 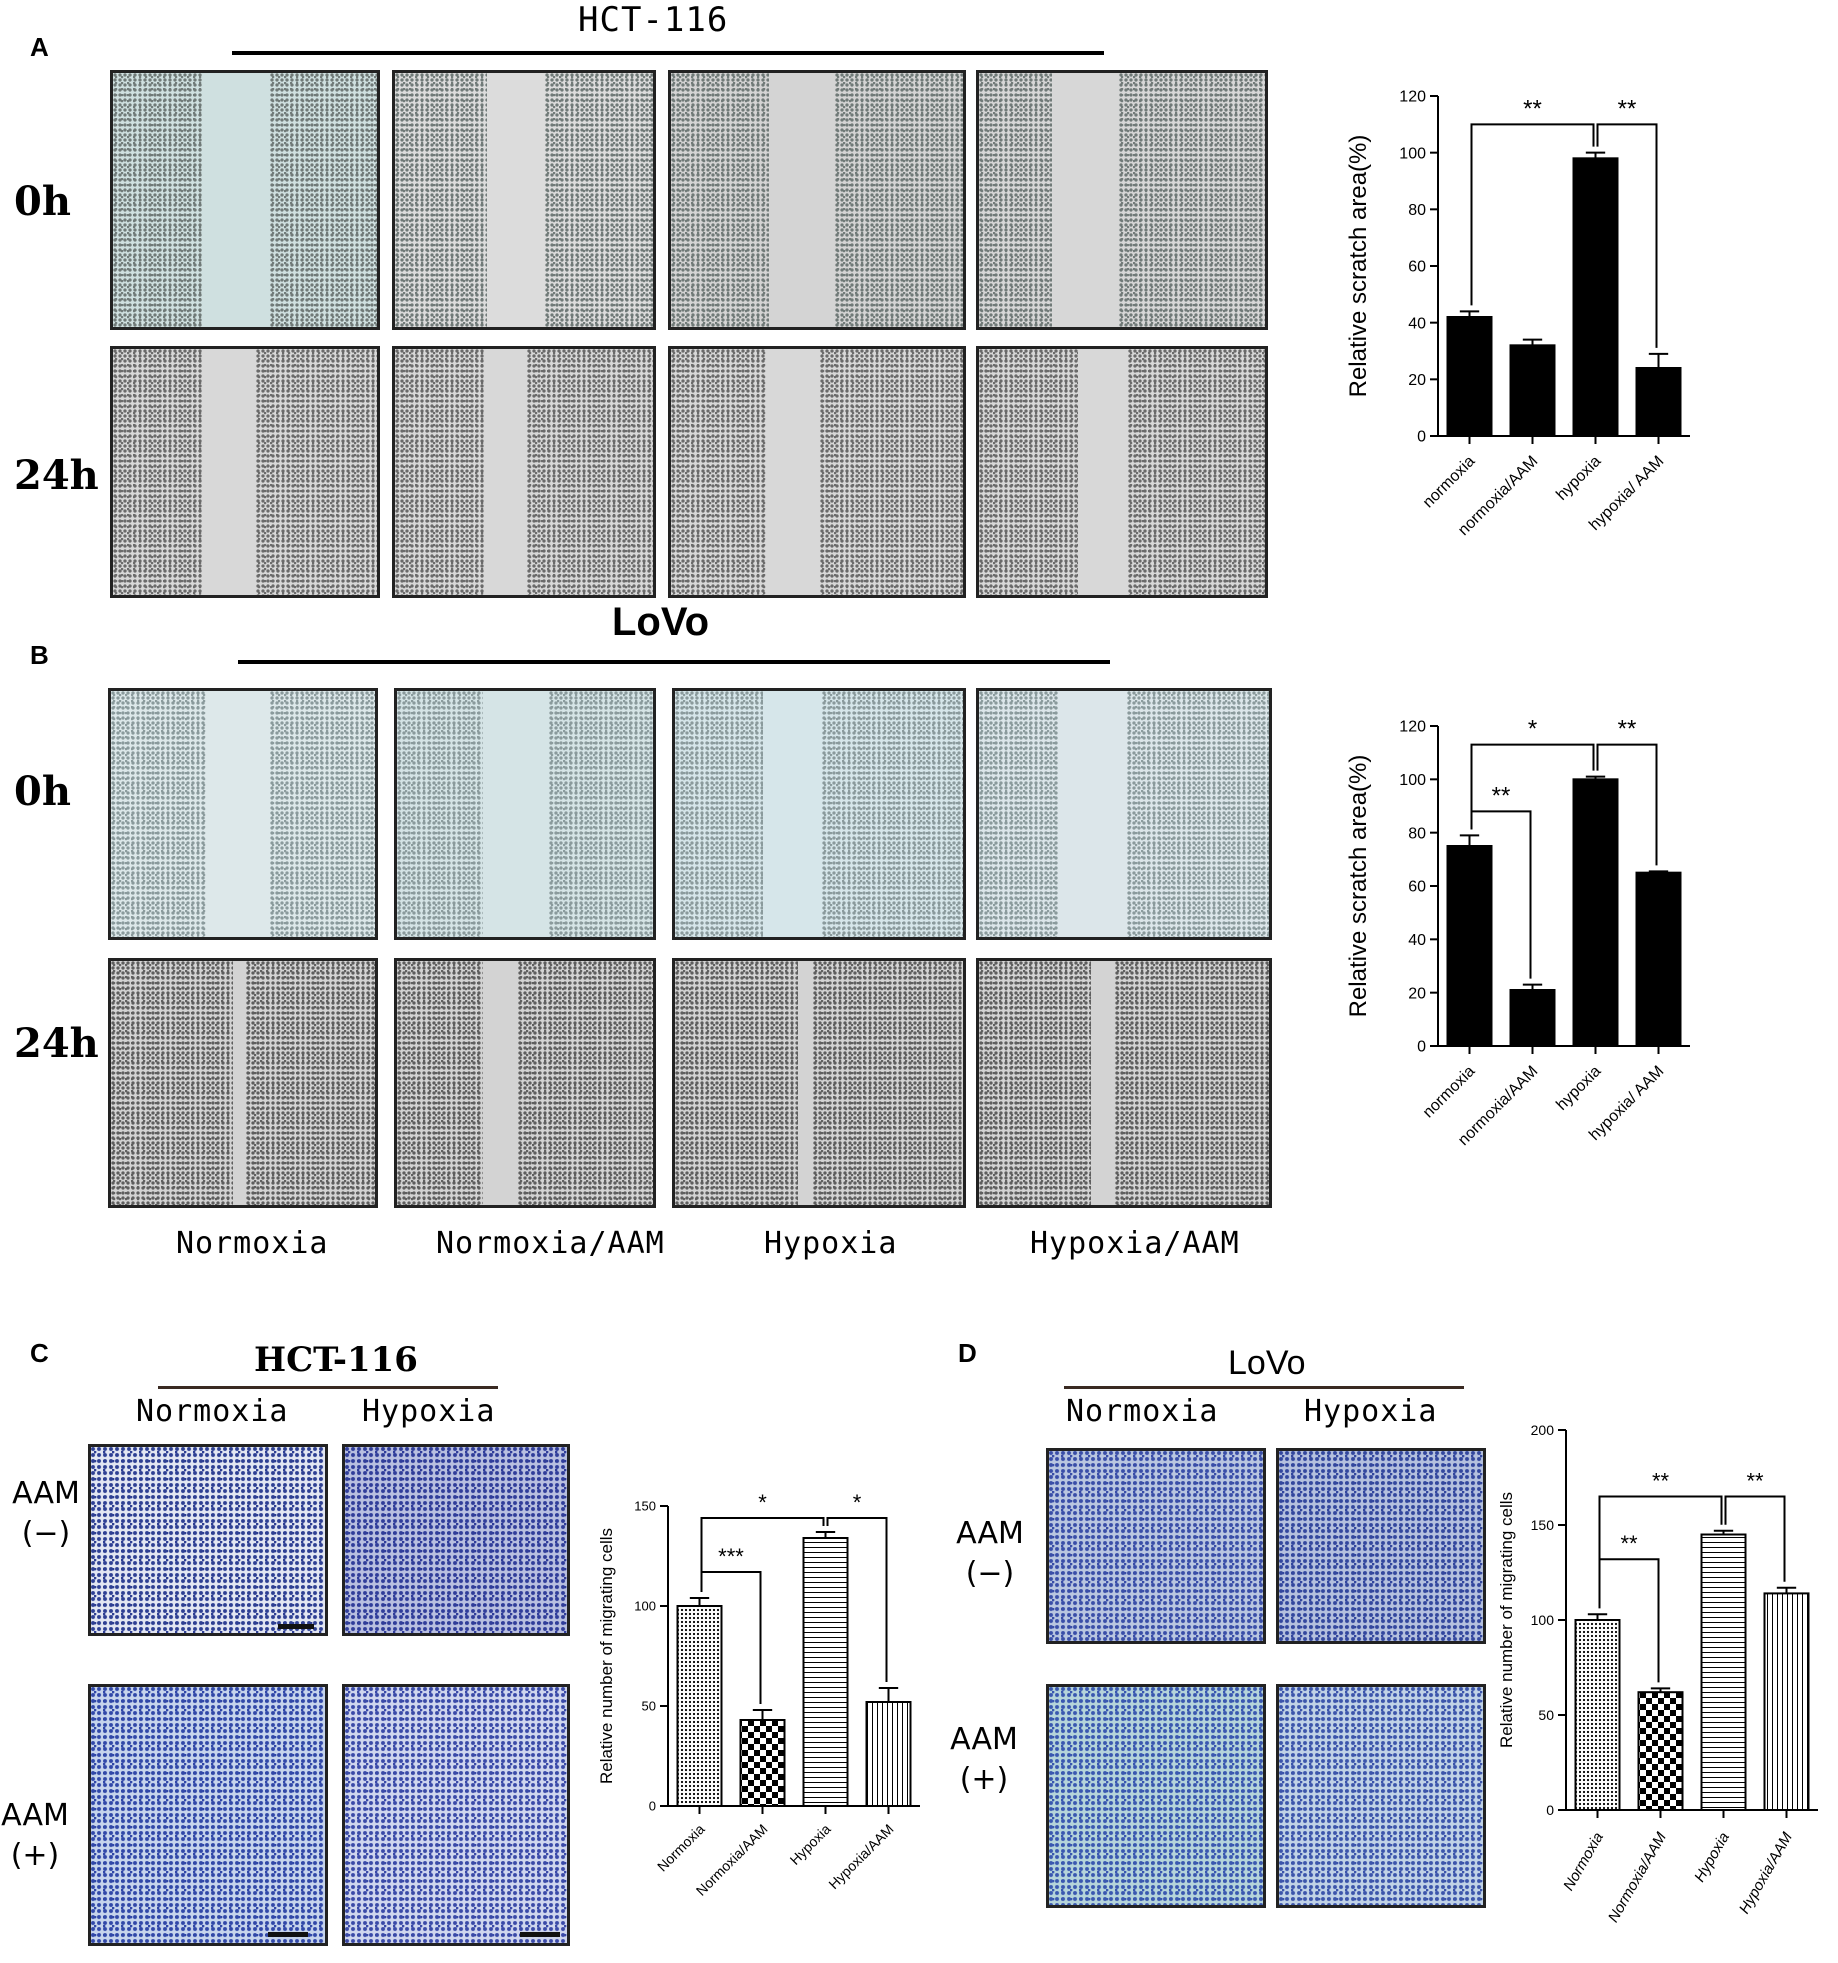 What do you see at coordinates (888, 1754) in the screenshot?
I see `bar-hypoxia-aam` at bounding box center [888, 1754].